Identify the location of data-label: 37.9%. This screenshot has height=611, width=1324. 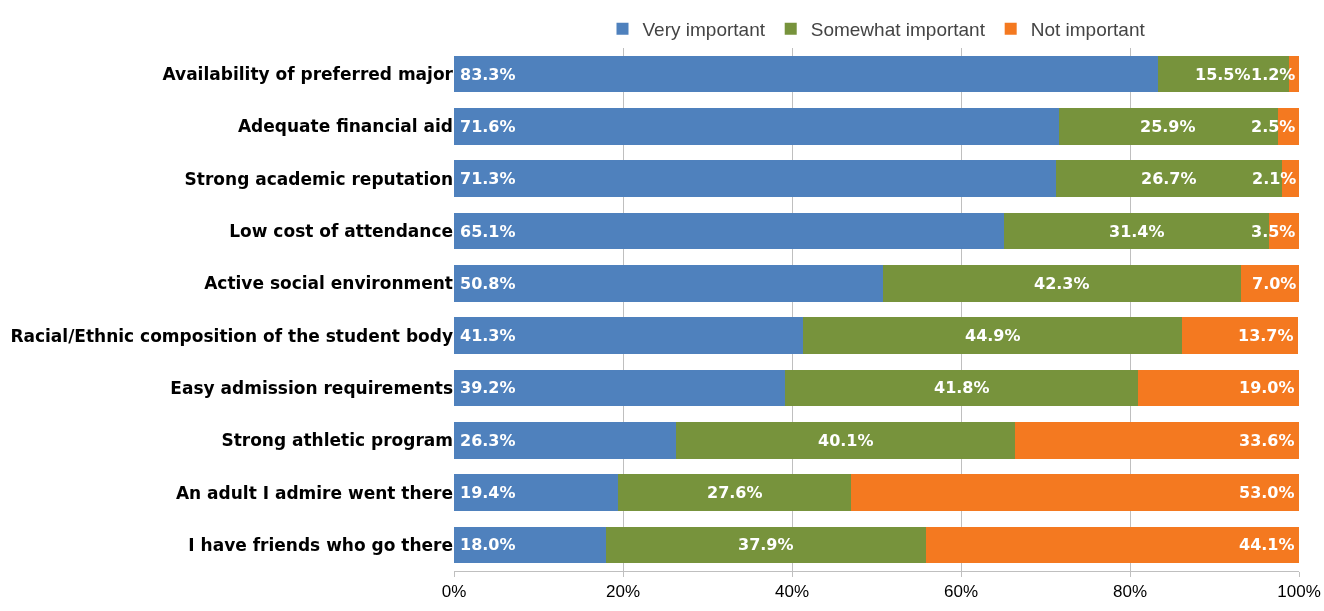
(766, 544).